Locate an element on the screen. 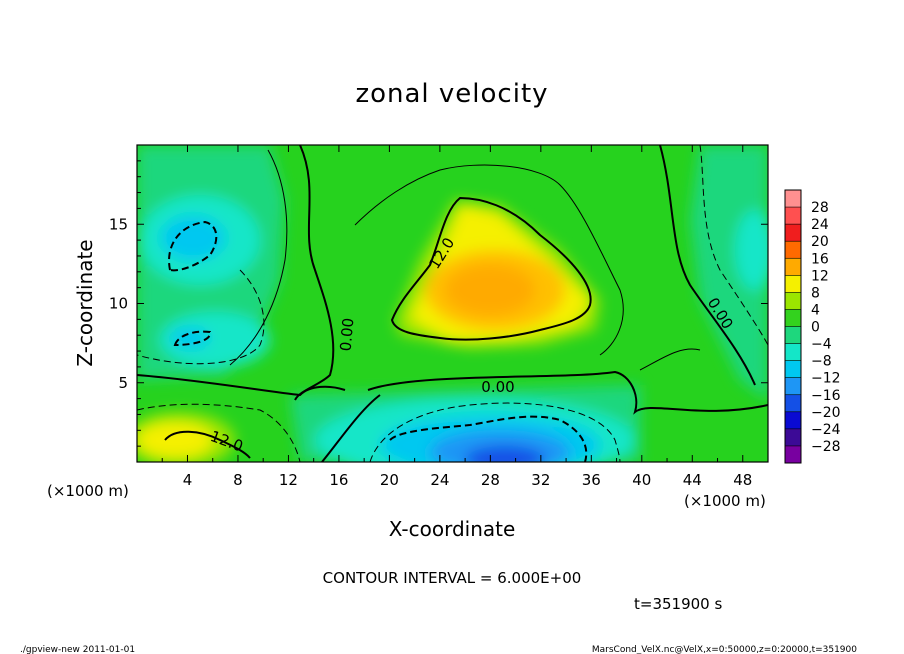 The height and width of the screenshot is (654, 904). x-tick-label: 12 is located at coordinates (288, 480).